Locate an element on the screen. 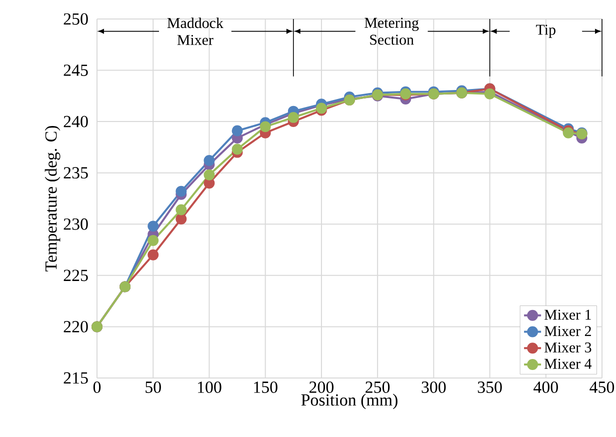 The width and height of the screenshot is (616, 437). legend-label: Mixer 4 is located at coordinates (568, 363).